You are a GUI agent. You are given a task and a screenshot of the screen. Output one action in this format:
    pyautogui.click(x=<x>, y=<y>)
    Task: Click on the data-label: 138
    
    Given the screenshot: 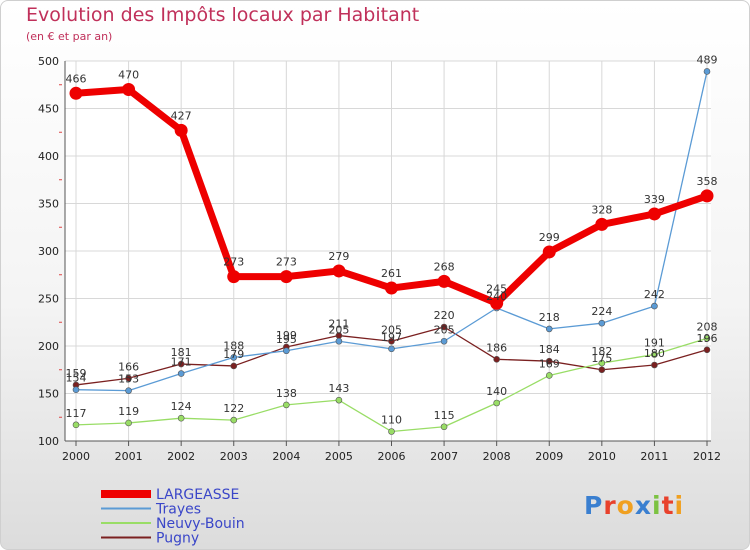 What is the action you would take?
    pyautogui.click(x=286, y=393)
    